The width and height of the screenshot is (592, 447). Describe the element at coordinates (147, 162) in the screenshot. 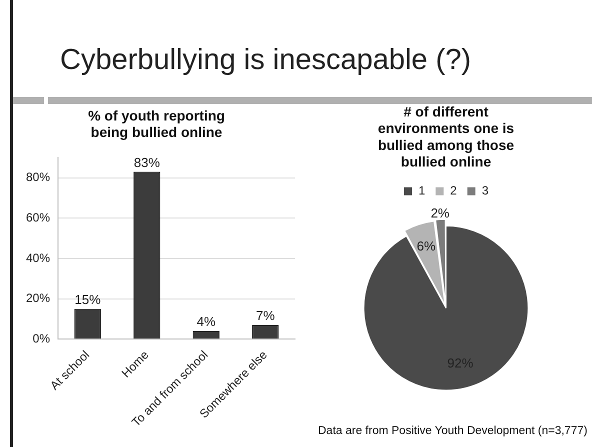

I see `data-label: 83%` at that location.